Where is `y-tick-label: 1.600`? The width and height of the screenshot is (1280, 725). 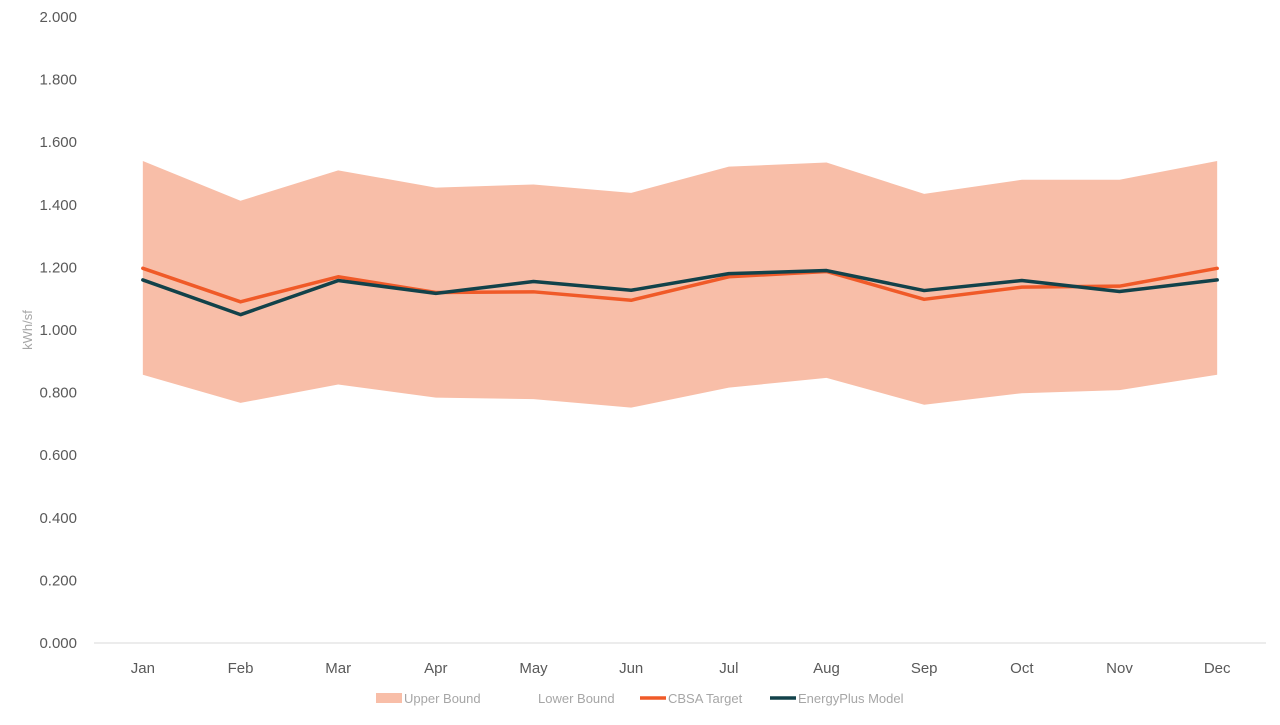
y-tick-label: 1.600 is located at coordinates (58, 142).